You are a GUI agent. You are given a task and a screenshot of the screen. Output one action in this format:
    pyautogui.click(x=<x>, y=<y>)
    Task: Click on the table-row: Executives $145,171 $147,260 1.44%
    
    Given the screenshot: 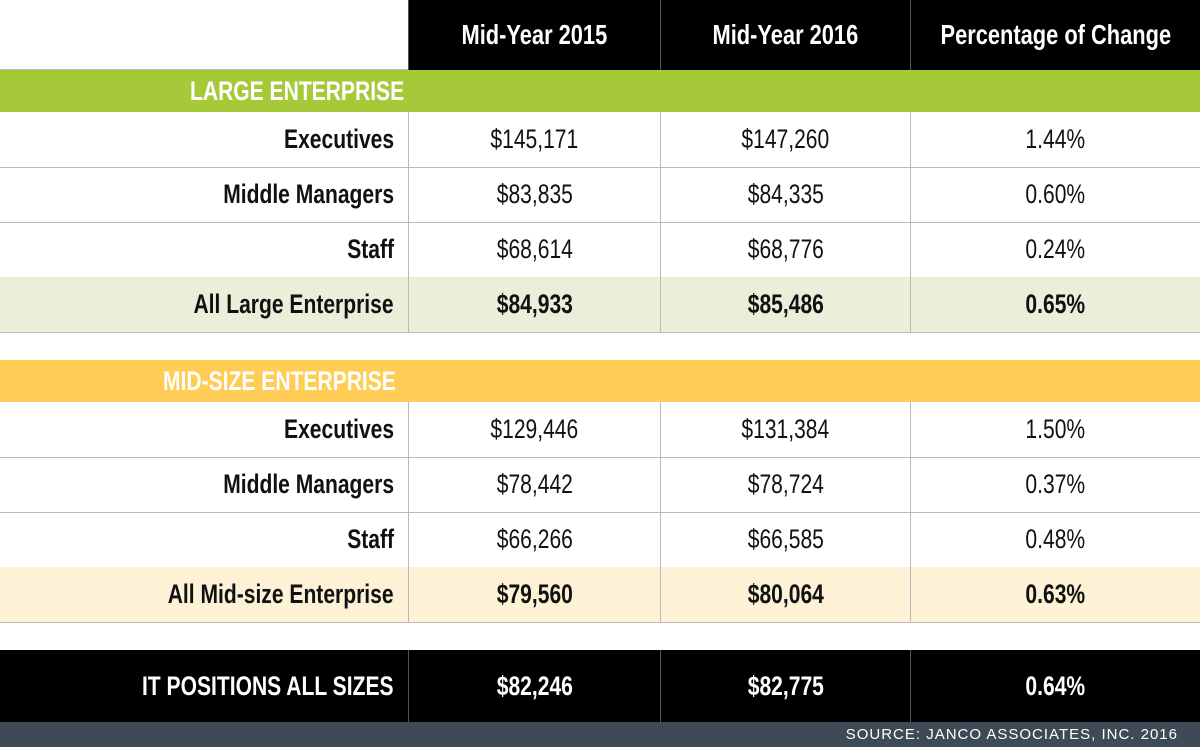 What is the action you would take?
    pyautogui.click(x=600, y=140)
    